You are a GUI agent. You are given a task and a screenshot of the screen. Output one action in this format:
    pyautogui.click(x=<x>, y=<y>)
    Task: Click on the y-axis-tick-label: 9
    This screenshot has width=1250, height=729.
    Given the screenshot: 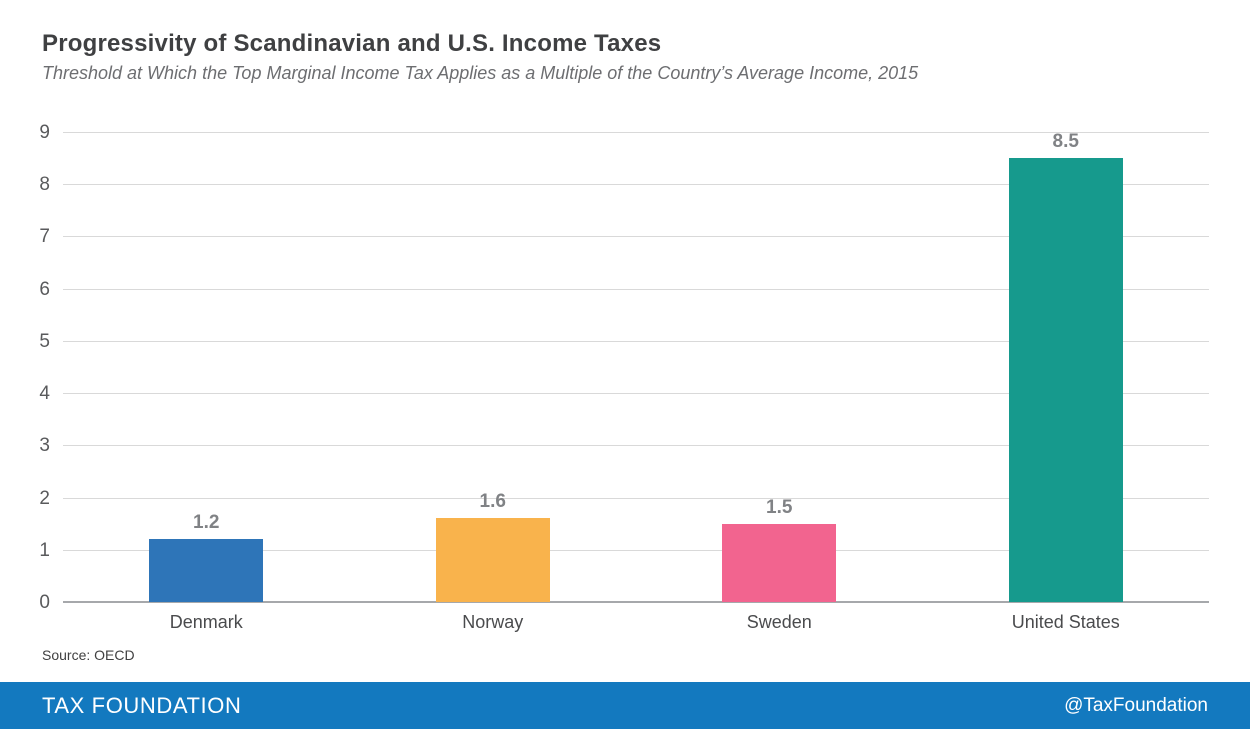 What is the action you would take?
    pyautogui.click(x=44, y=132)
    